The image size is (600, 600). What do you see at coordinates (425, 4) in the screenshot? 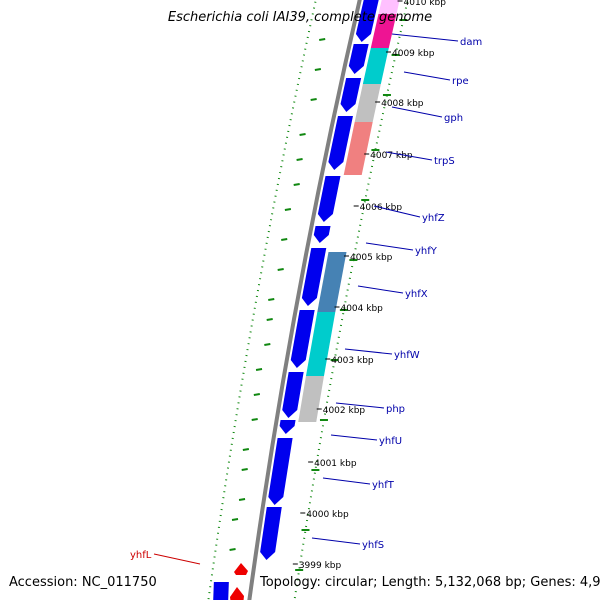
I see `tick-label: 4010 kbp` at bounding box center [425, 4].